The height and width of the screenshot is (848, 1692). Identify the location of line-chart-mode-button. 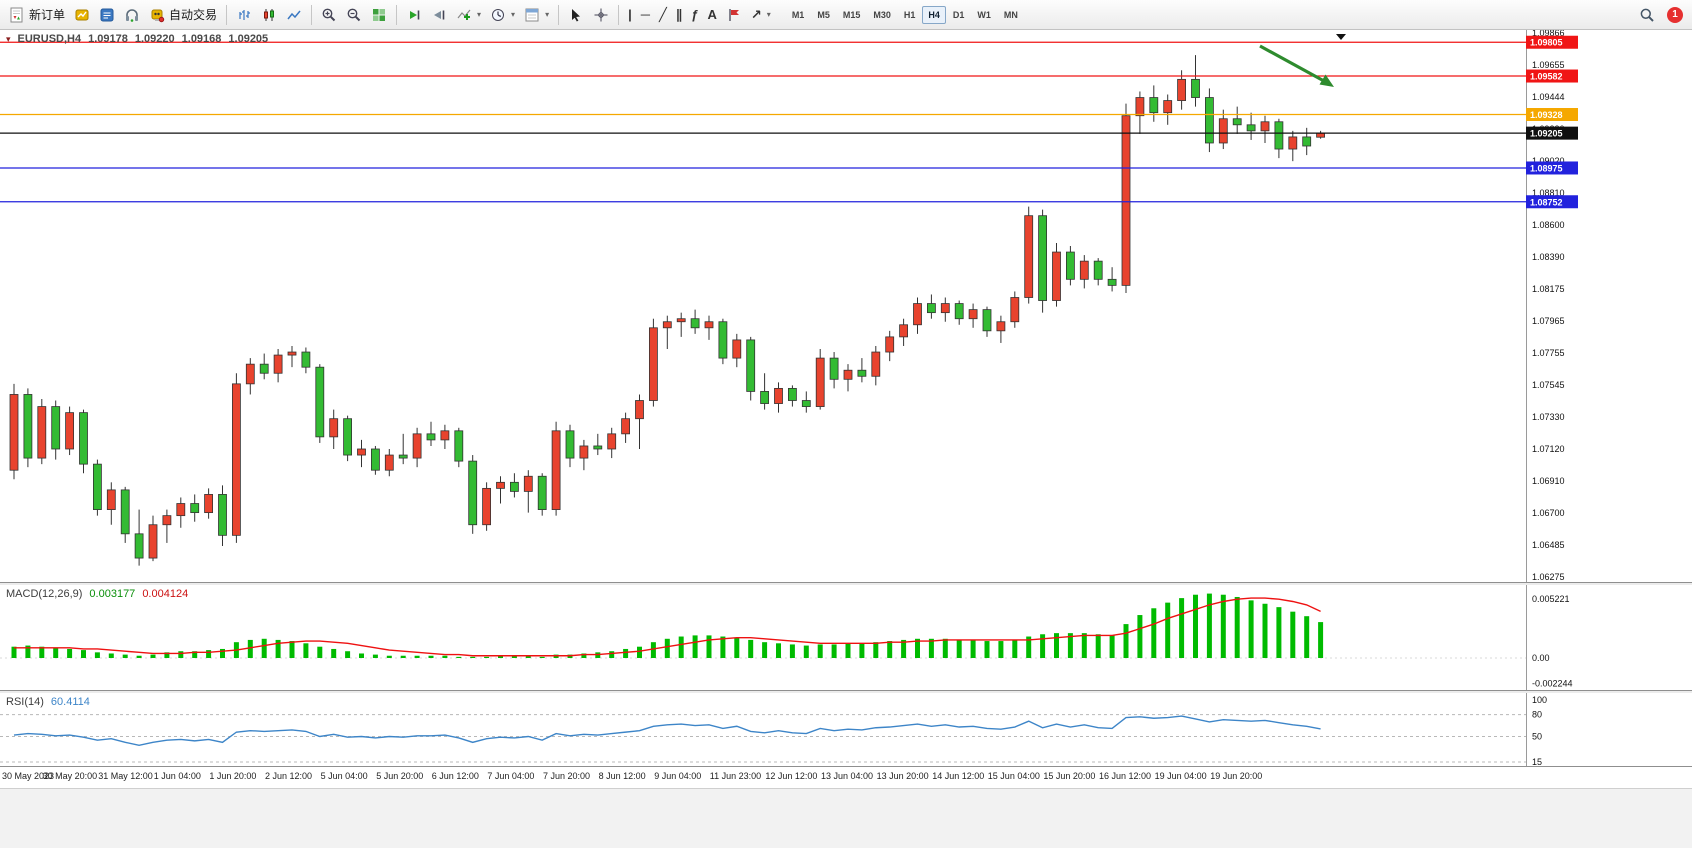
(294, 15).